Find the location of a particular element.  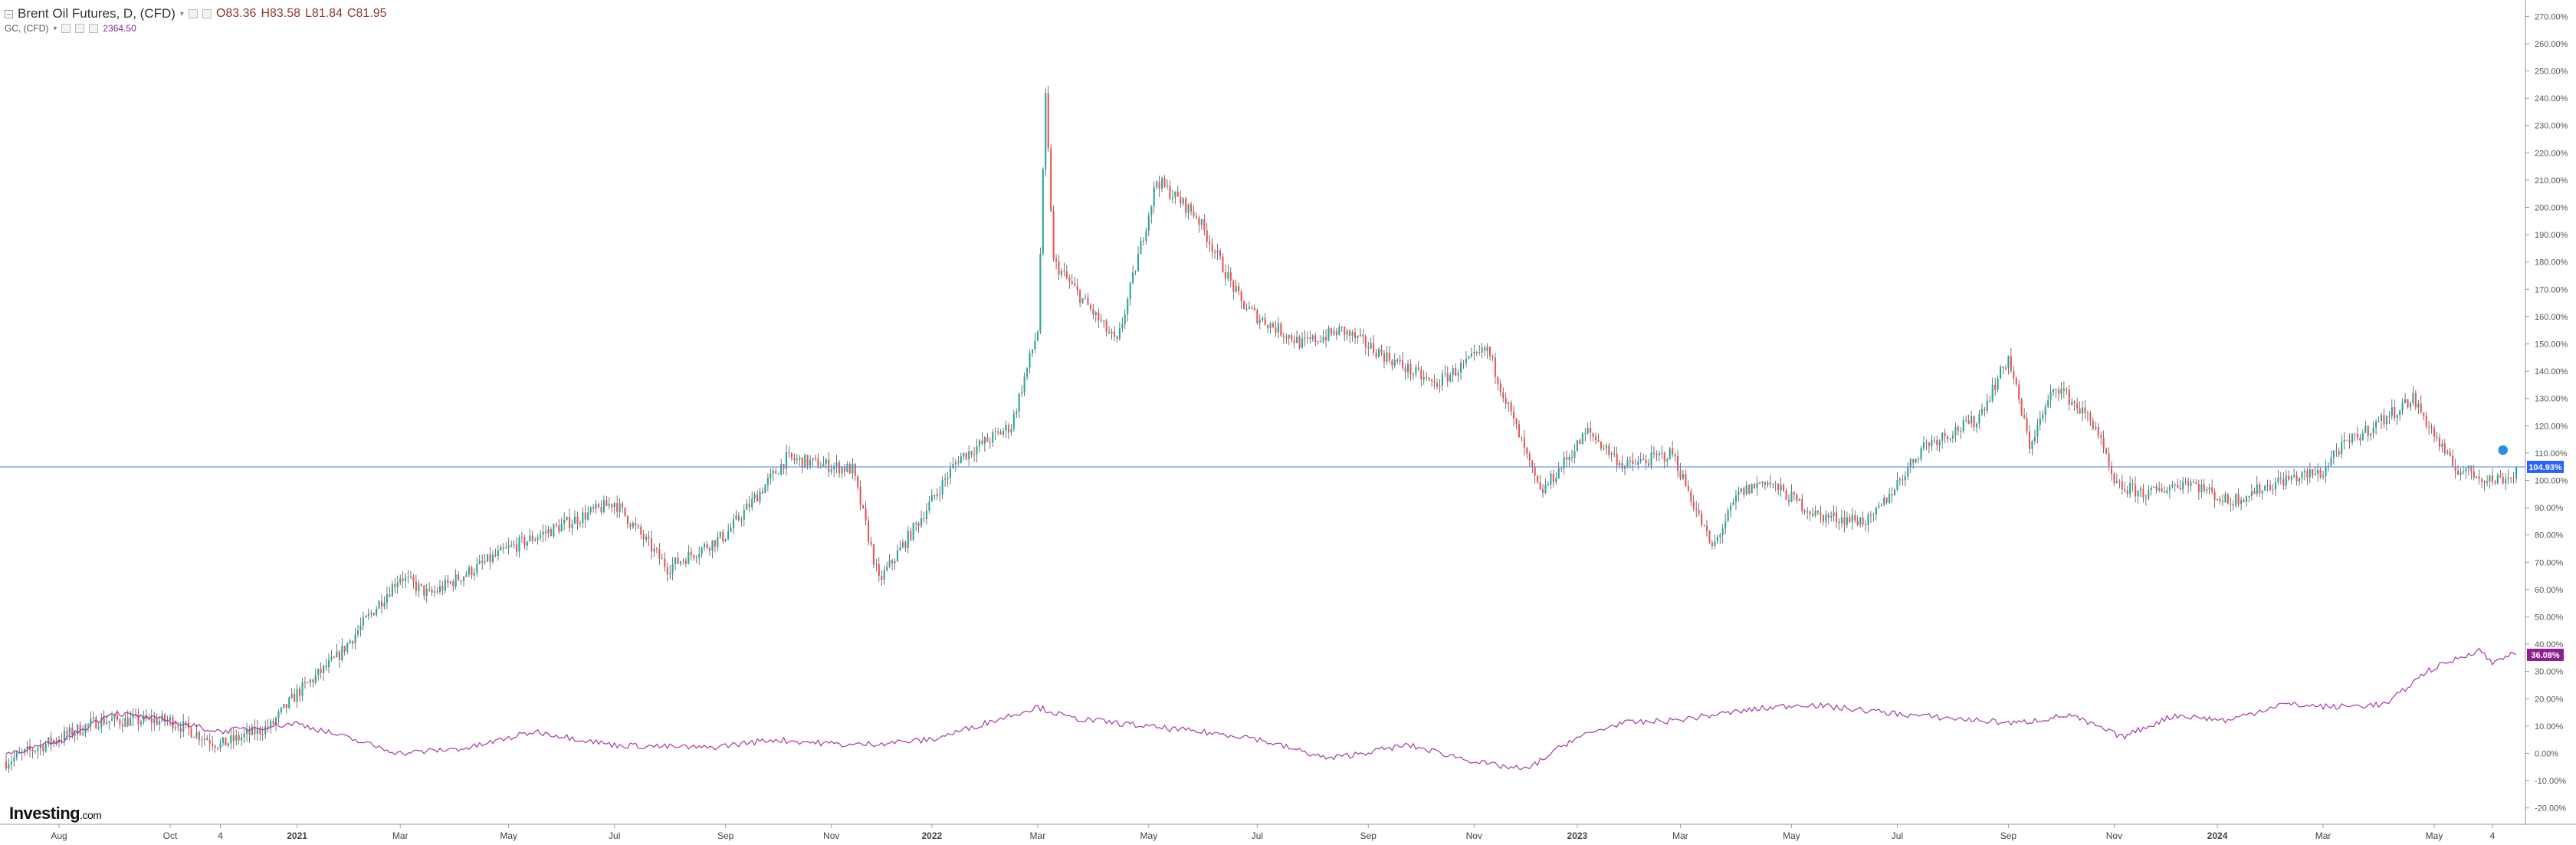

x-tick-label: Nov is located at coordinates (2114, 835).